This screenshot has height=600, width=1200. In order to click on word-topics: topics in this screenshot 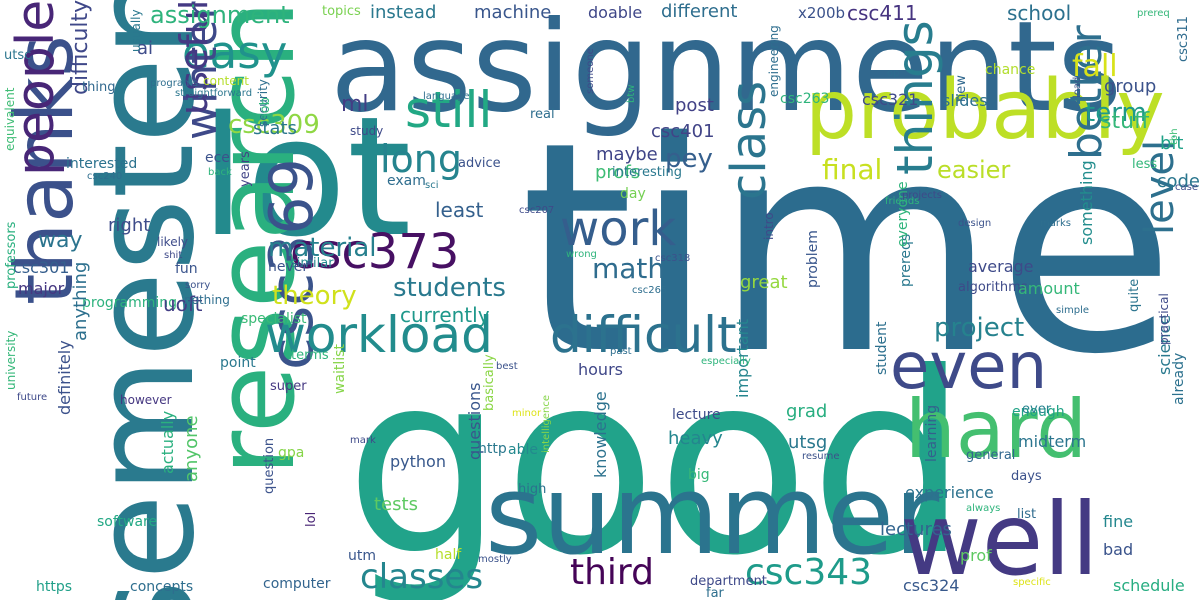, I will do `click(341, 11)`.